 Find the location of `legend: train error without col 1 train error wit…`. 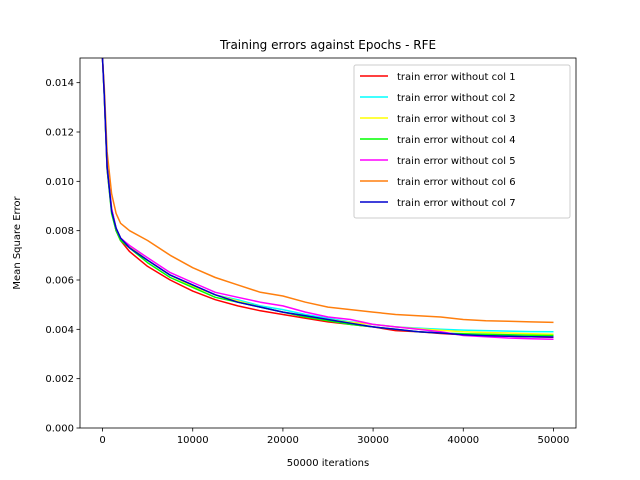

legend: train error without col 1 train error wit… is located at coordinates (462, 141).